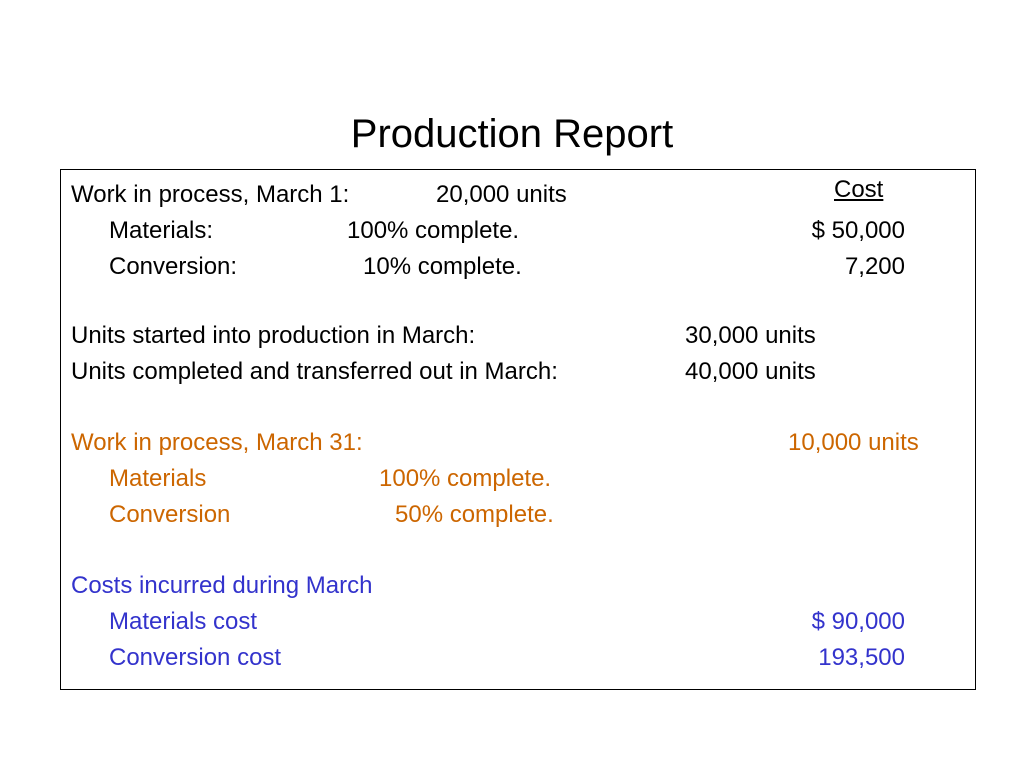  Describe the element at coordinates (195, 657) in the screenshot. I see `conversion-cost-label: Conversion cost` at that location.